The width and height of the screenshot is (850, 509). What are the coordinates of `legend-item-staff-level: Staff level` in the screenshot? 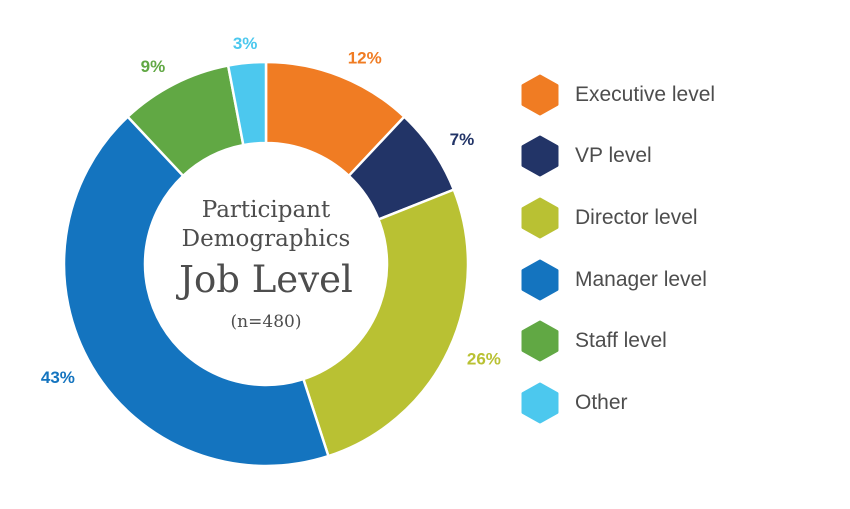 It's located at (617, 341).